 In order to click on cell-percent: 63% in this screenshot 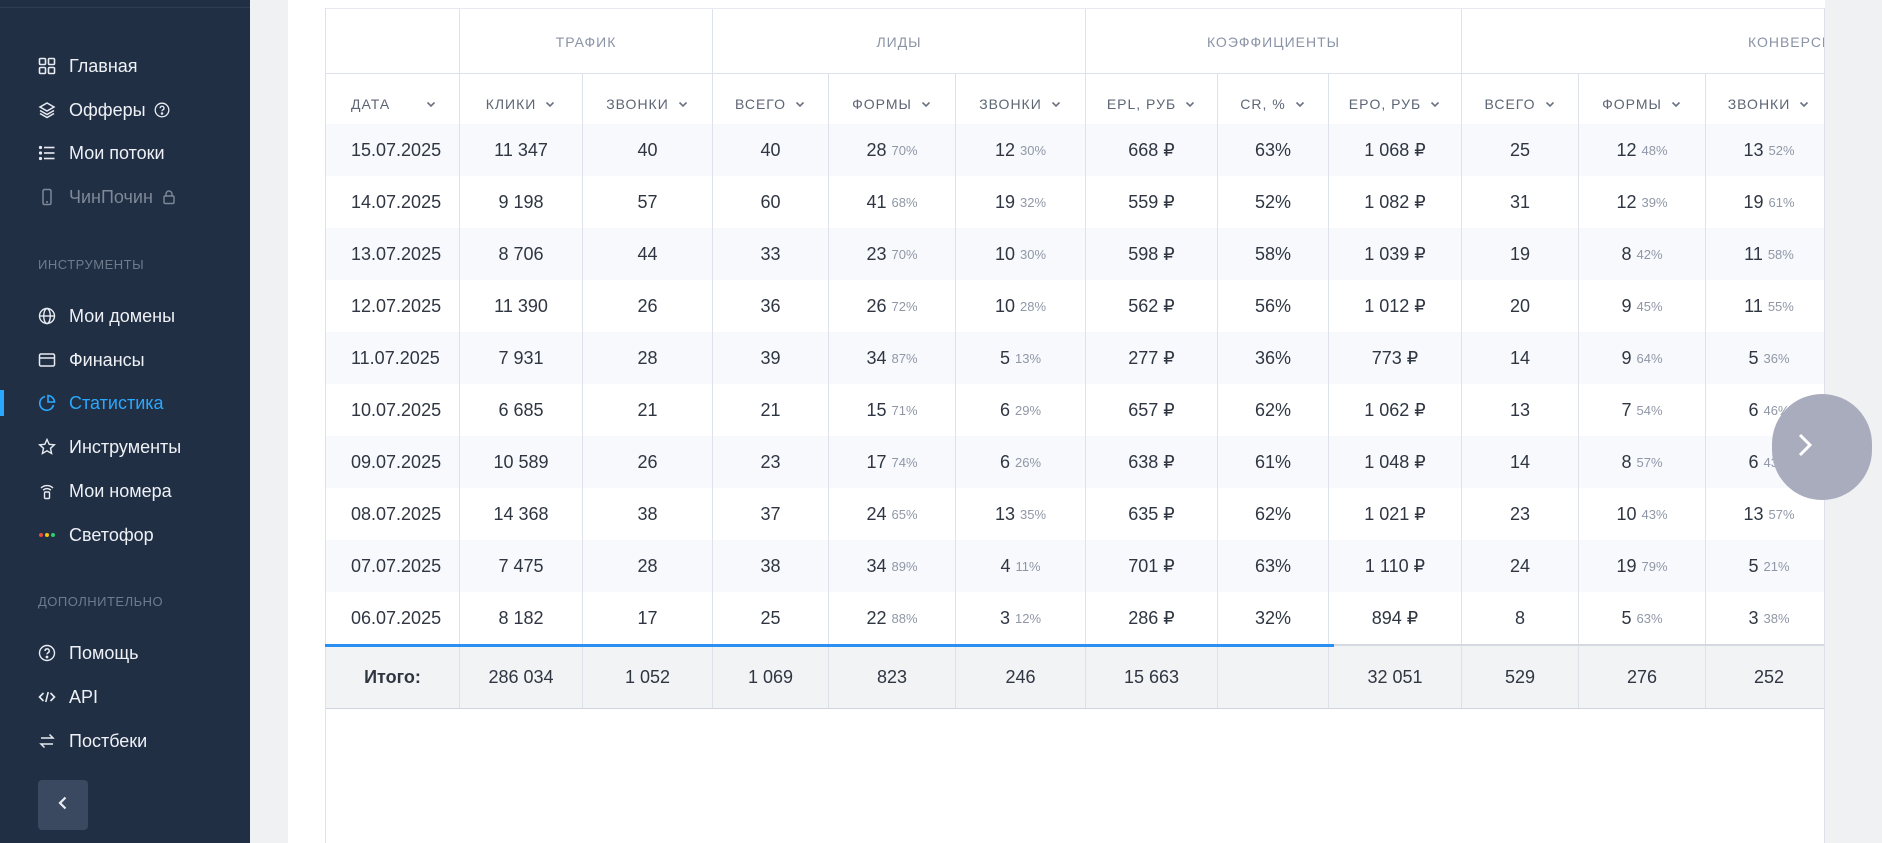, I will do `click(1649, 618)`.